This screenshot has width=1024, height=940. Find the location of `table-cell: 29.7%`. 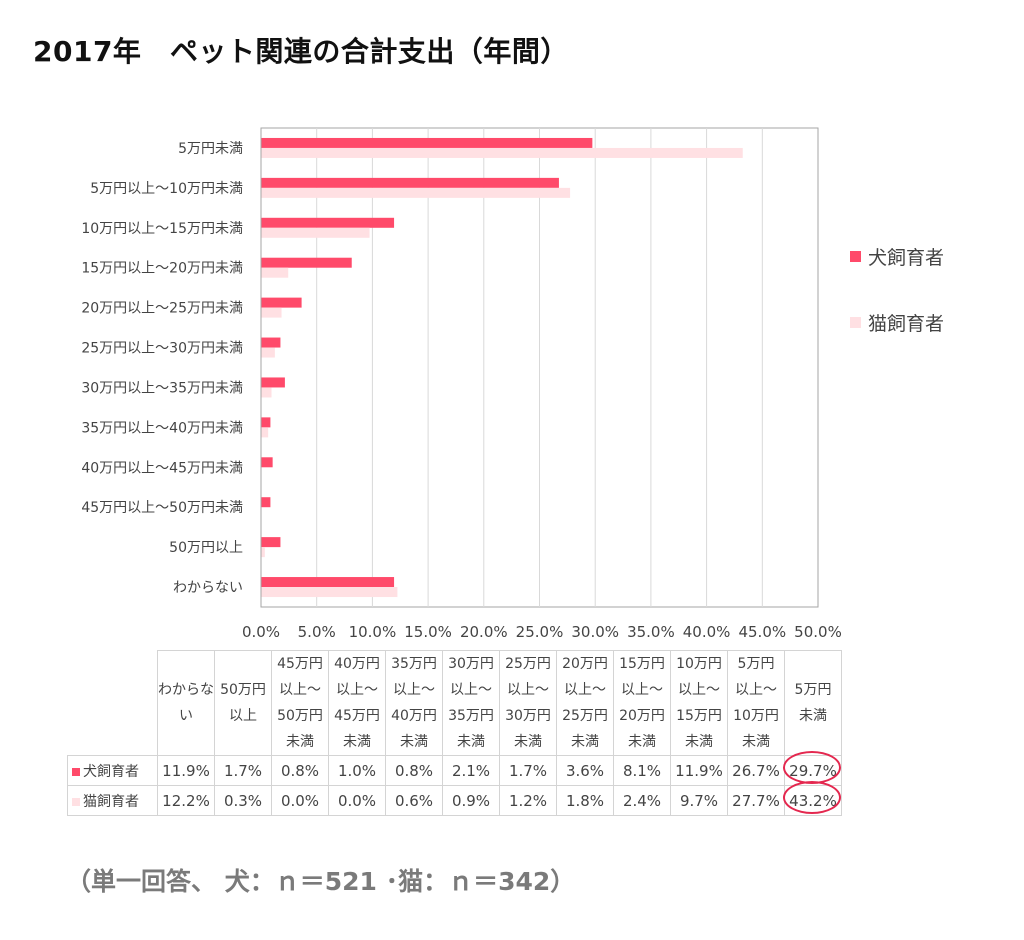

table-cell: 29.7% is located at coordinates (812, 768).